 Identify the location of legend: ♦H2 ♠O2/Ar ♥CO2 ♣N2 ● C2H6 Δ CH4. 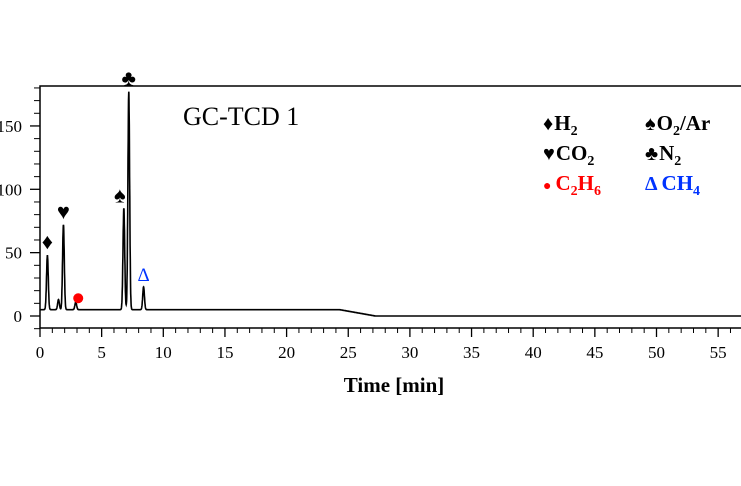
(626, 155).